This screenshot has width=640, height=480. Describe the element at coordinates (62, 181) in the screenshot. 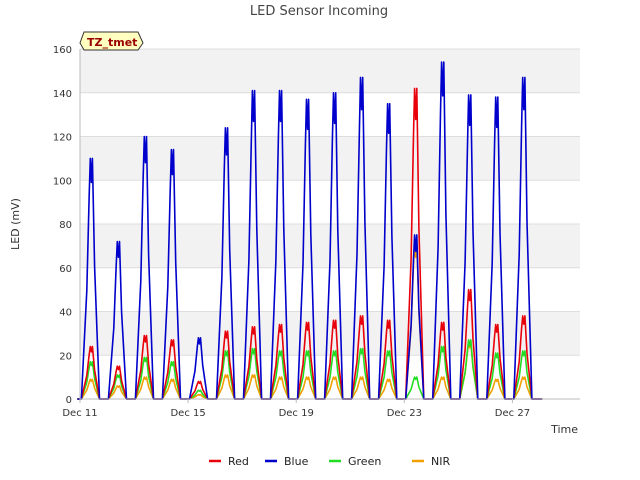

I see `y-tick-label: 100` at that location.